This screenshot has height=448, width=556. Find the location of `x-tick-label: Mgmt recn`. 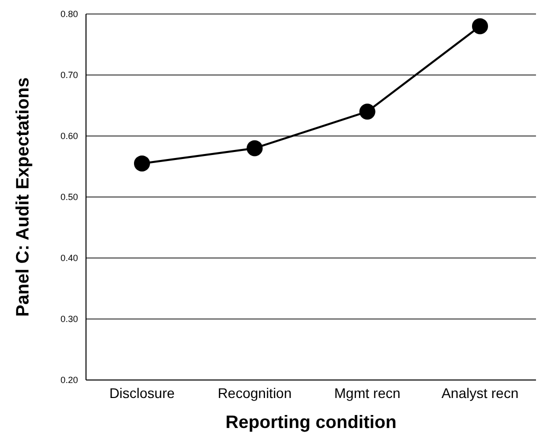

x-tick-label: Mgmt recn is located at coordinates (367, 392).